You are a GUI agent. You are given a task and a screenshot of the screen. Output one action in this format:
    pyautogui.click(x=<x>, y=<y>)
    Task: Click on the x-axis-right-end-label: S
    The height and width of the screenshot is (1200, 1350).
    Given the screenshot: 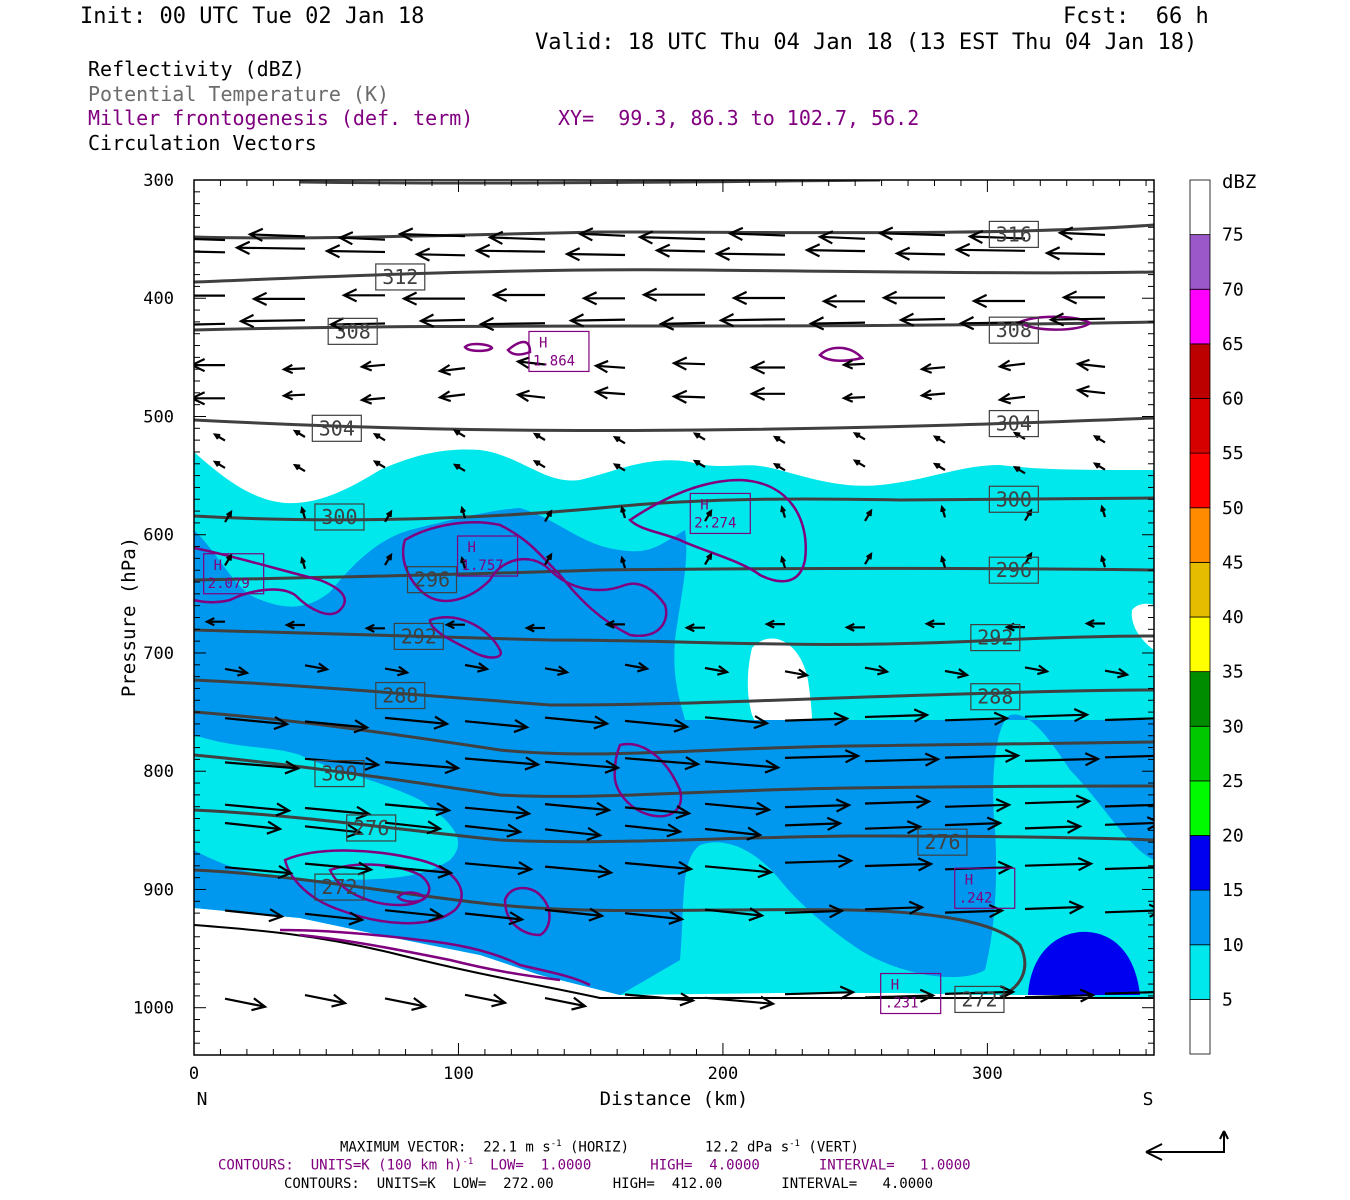 What is the action you would take?
    pyautogui.click(x=1148, y=1099)
    